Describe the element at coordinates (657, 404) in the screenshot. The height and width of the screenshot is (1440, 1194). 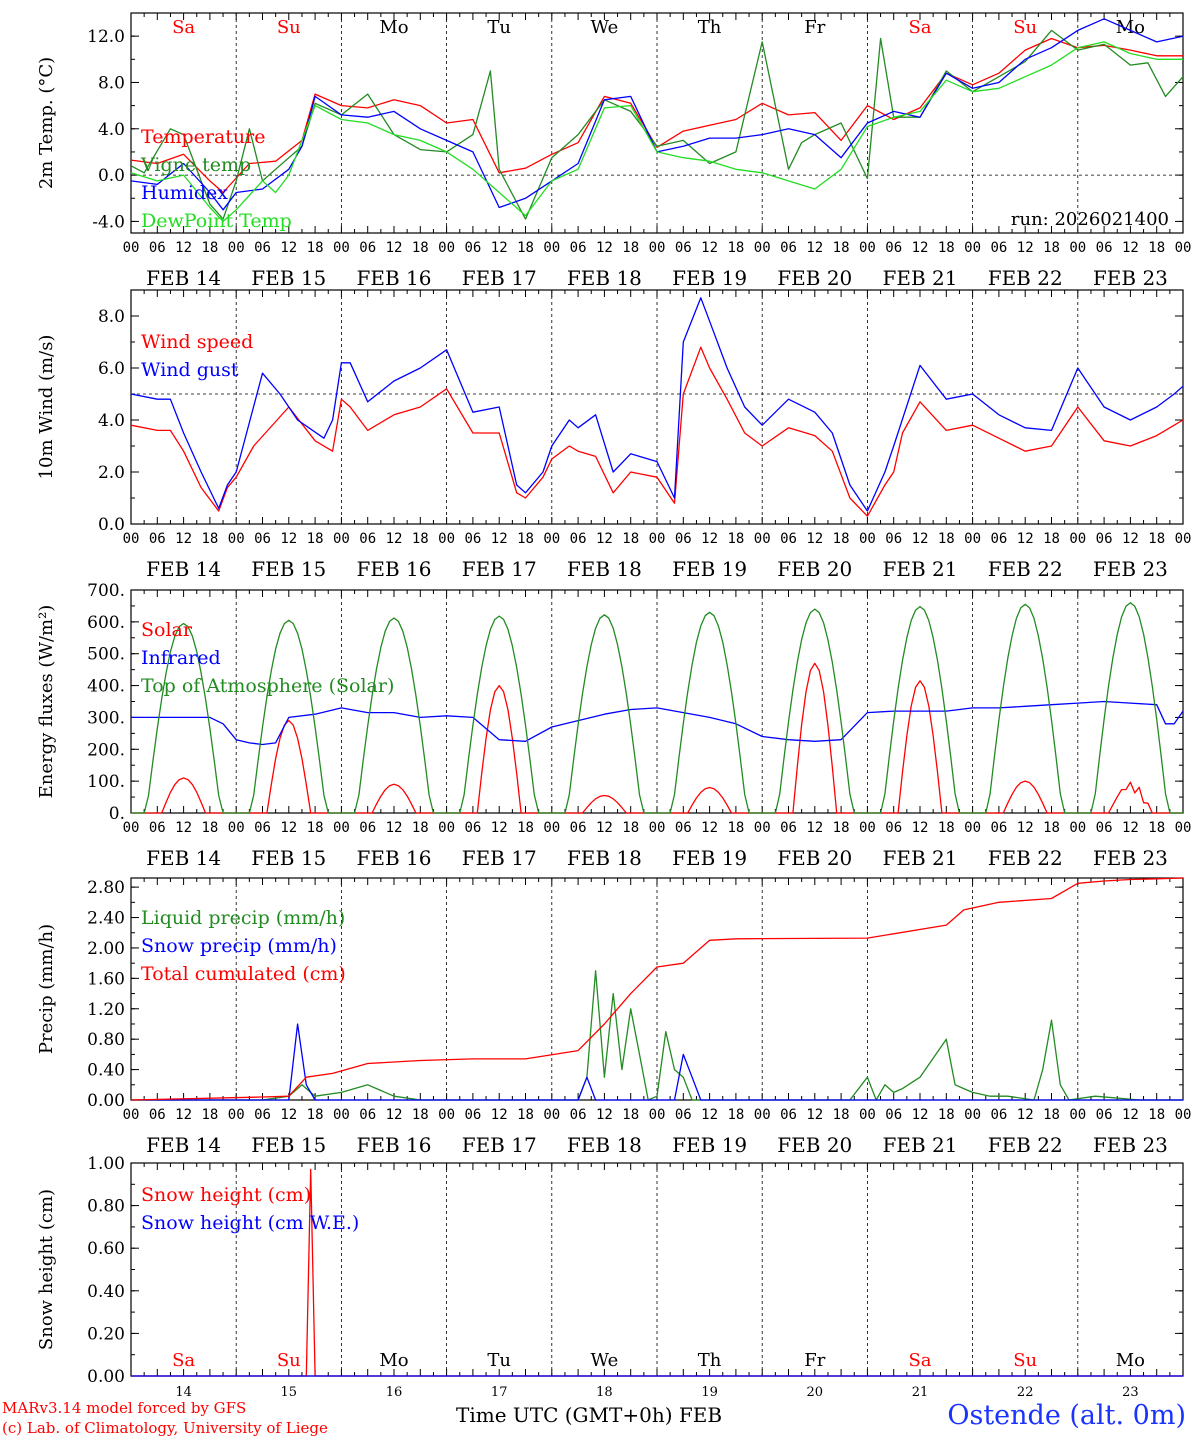
I see `series-line-wind-gust` at that location.